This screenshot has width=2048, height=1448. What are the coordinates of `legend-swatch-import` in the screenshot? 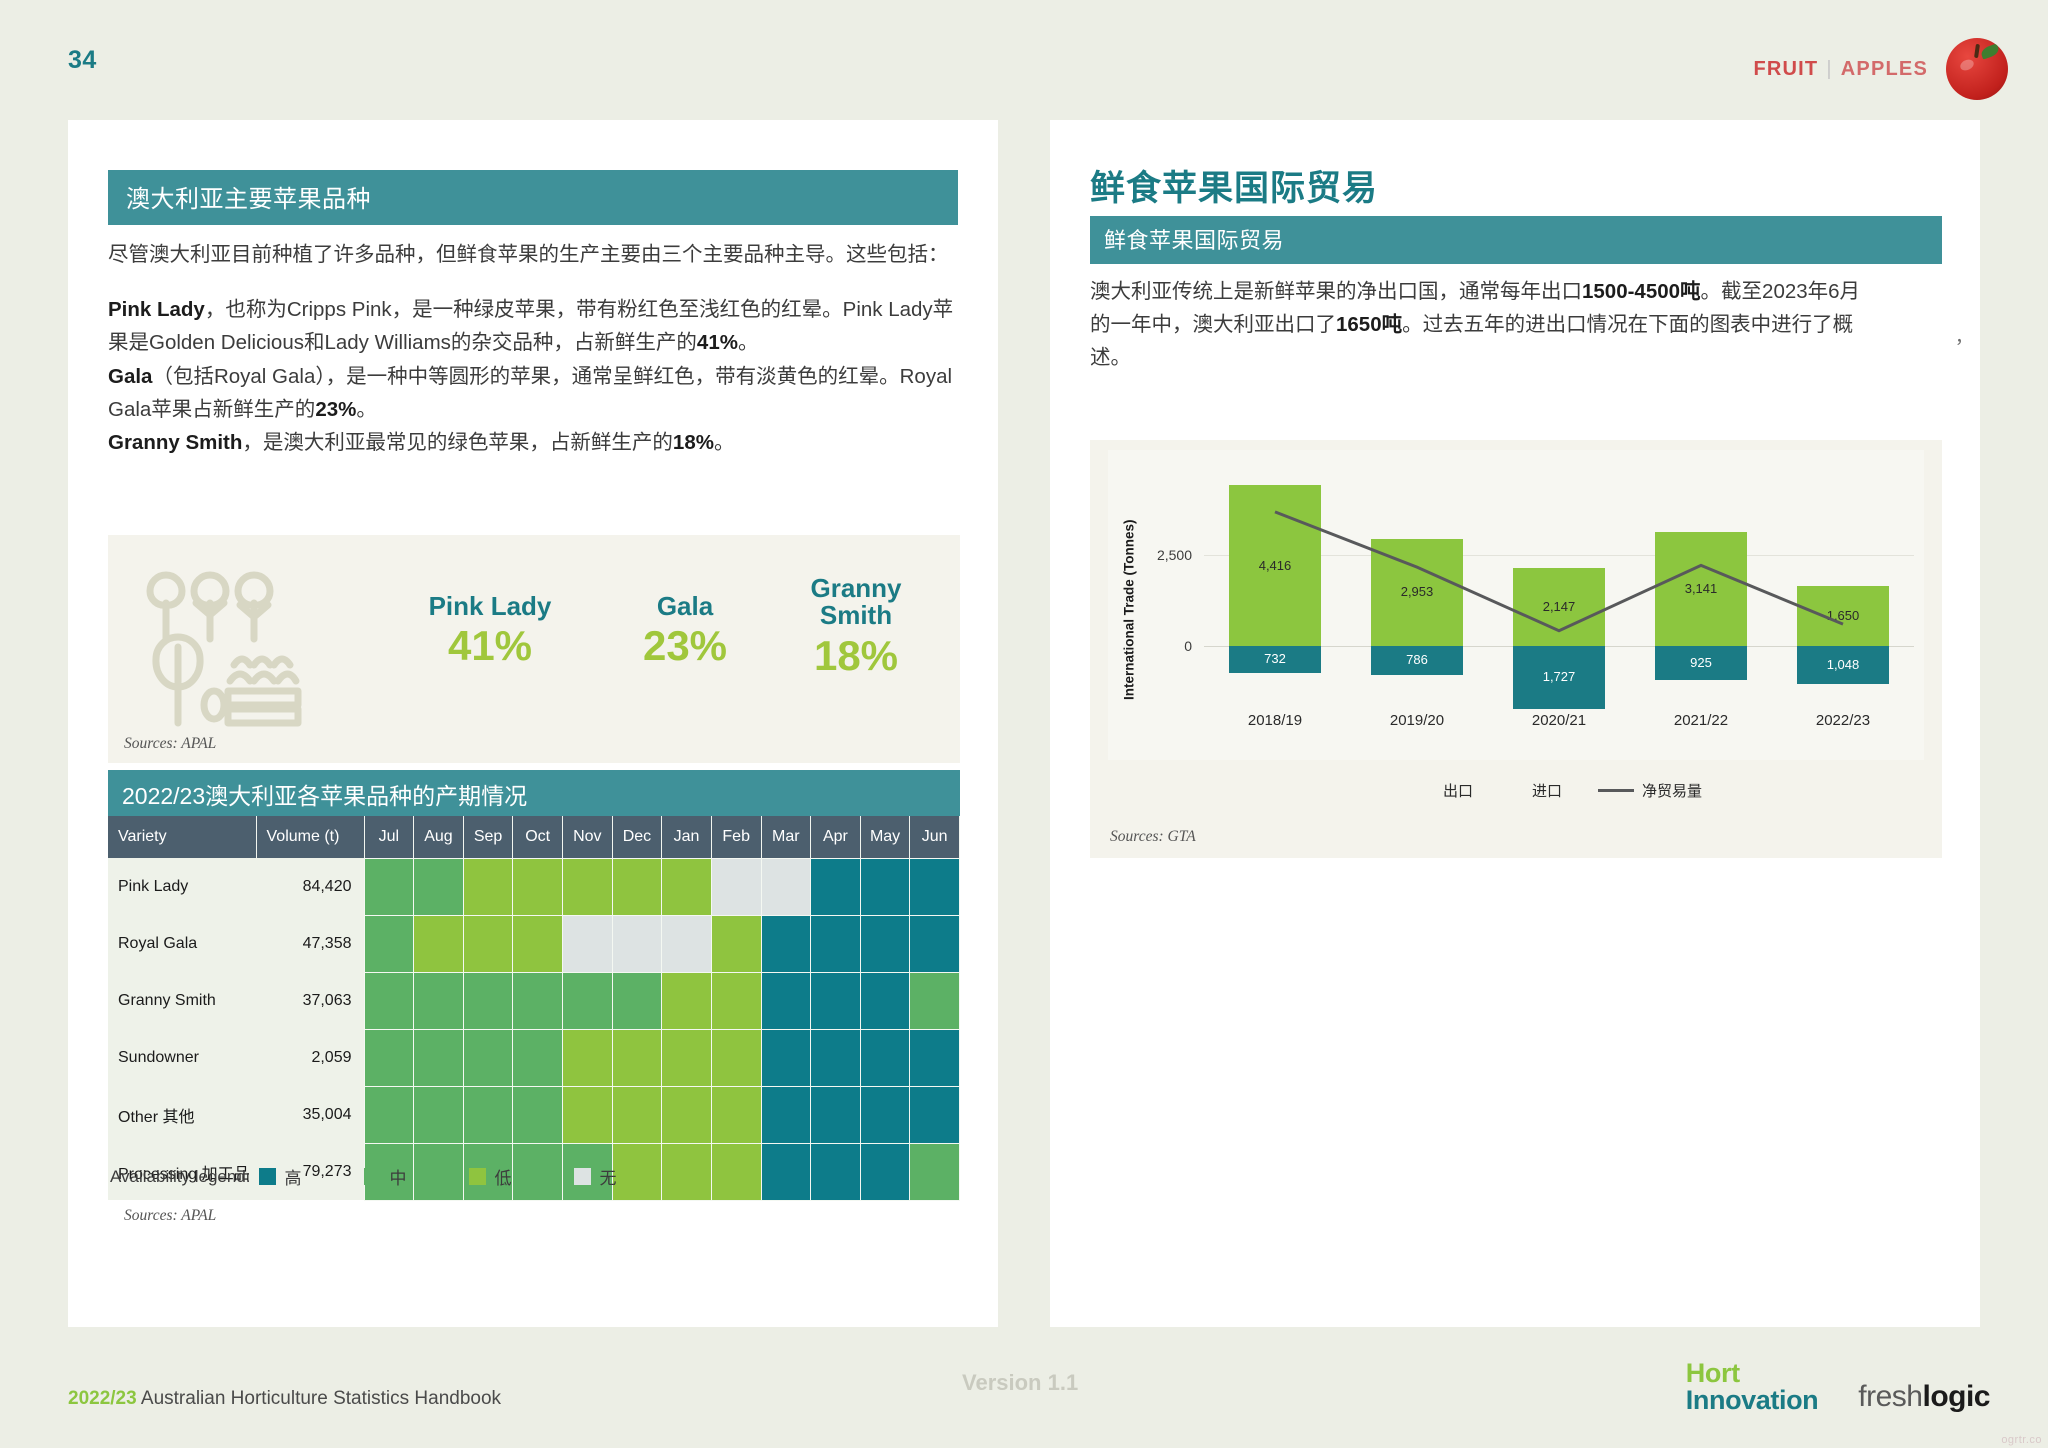 It's located at (1516, 790).